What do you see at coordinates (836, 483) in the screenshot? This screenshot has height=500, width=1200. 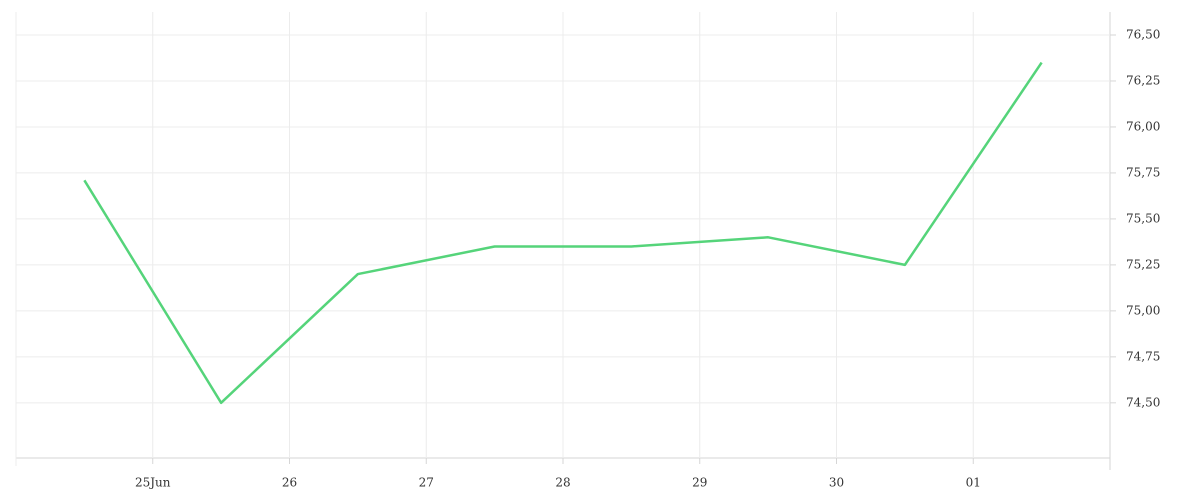 I see `x-tick-label: 30` at bounding box center [836, 483].